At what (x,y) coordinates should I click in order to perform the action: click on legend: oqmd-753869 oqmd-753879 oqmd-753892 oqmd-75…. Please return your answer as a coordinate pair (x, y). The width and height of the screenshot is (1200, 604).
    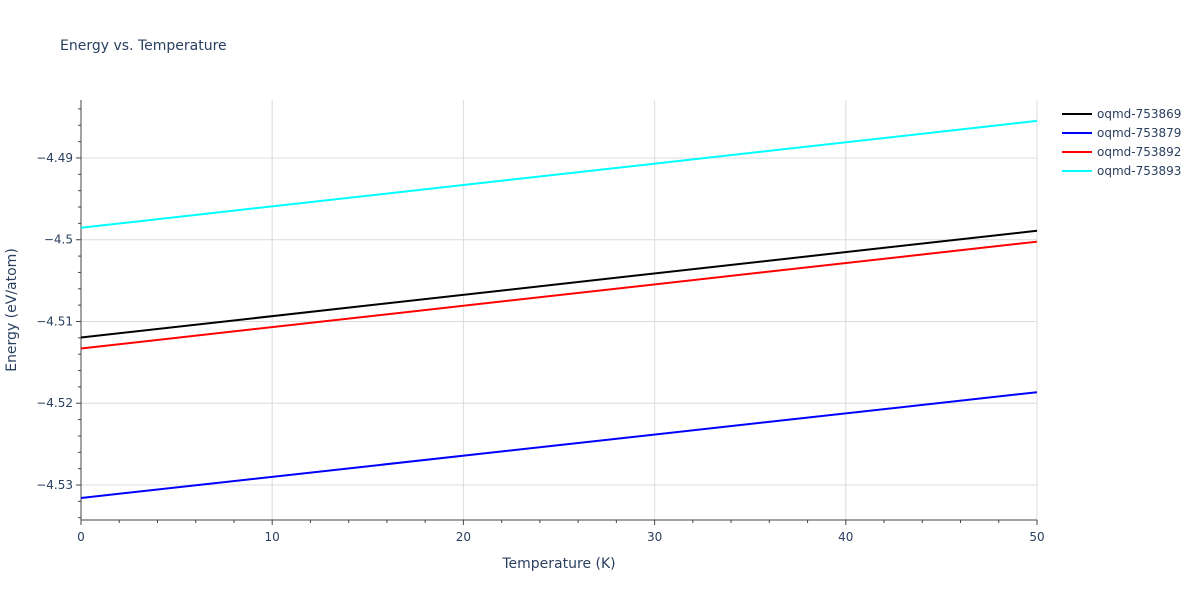
    Looking at the image, I should click on (1121, 142).